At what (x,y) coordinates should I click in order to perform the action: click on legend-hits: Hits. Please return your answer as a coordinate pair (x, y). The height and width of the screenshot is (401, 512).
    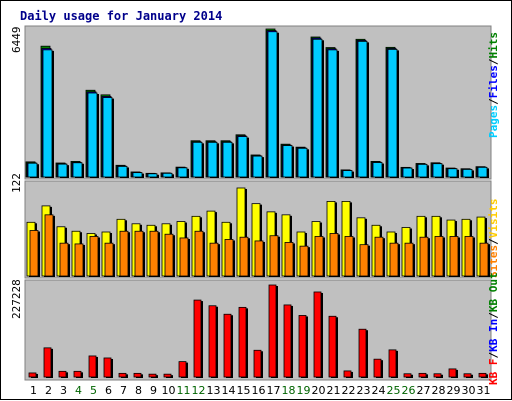
    Looking at the image, I should click on (493, 45).